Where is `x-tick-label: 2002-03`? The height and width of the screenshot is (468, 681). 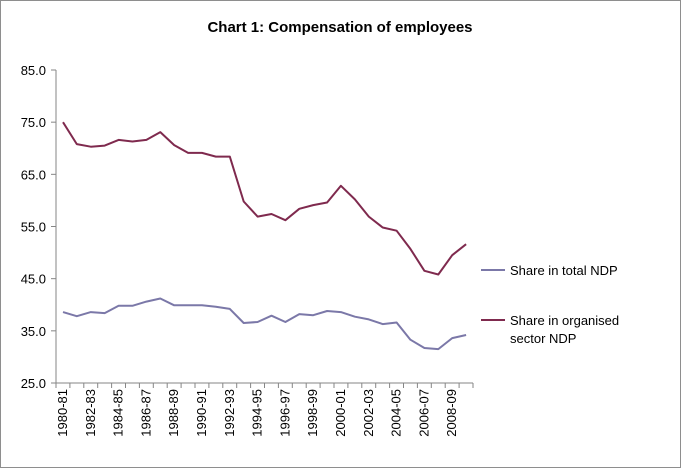 x-tick-label: 2002-03 is located at coordinates (368, 413).